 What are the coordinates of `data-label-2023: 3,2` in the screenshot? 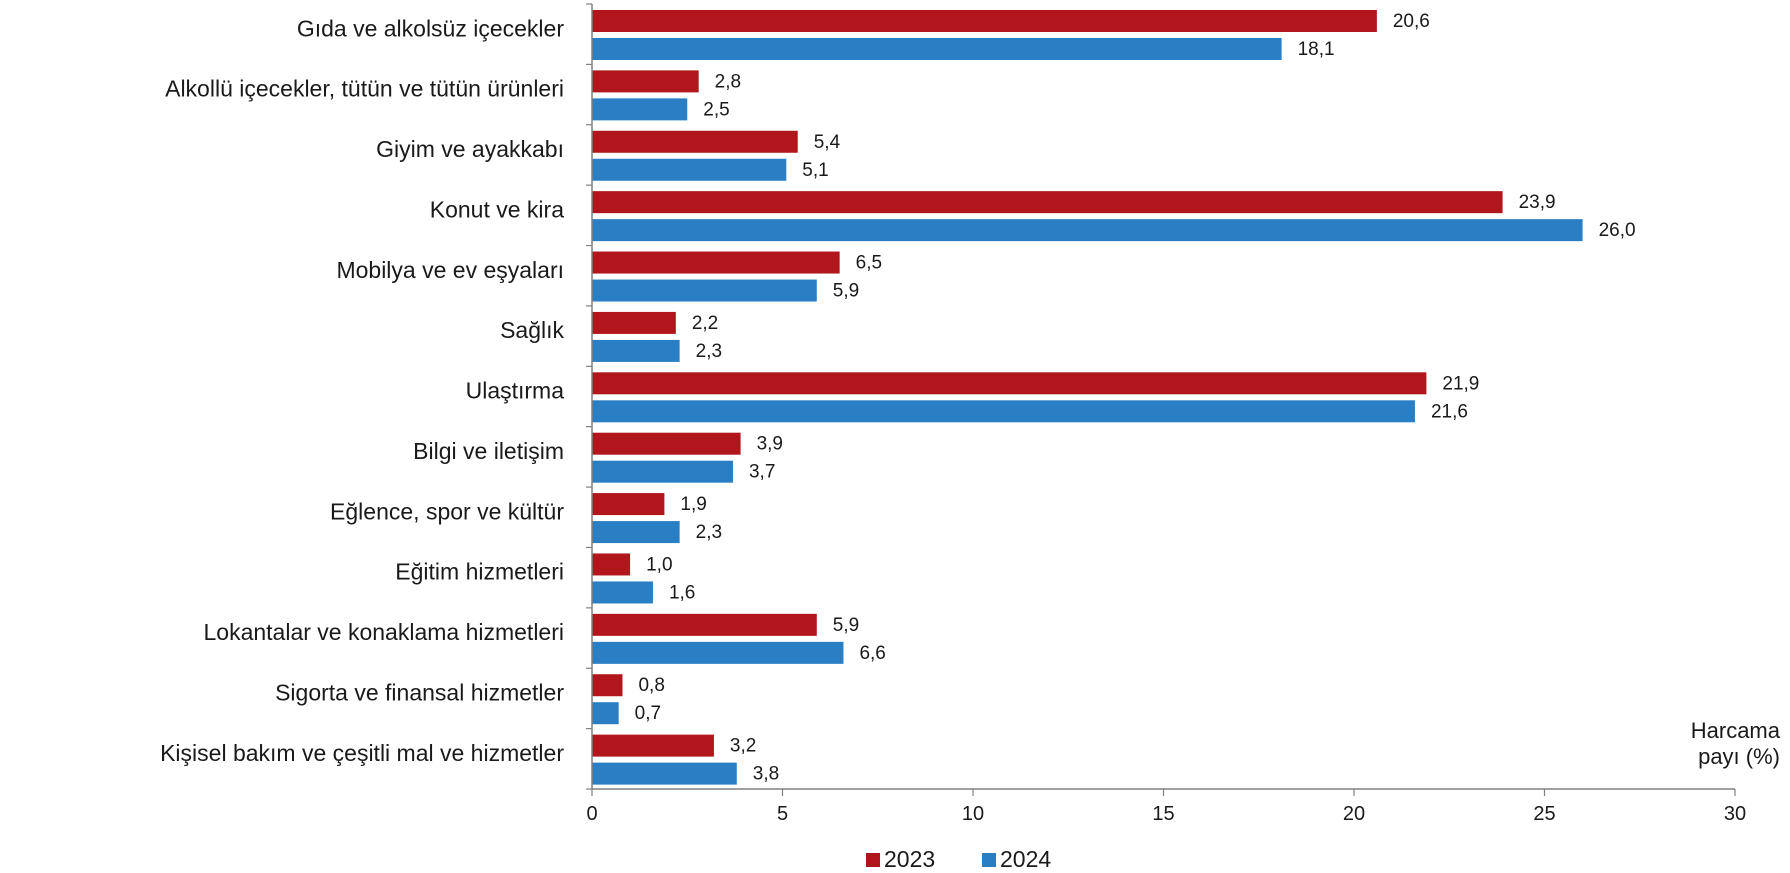 It's located at (743, 746).